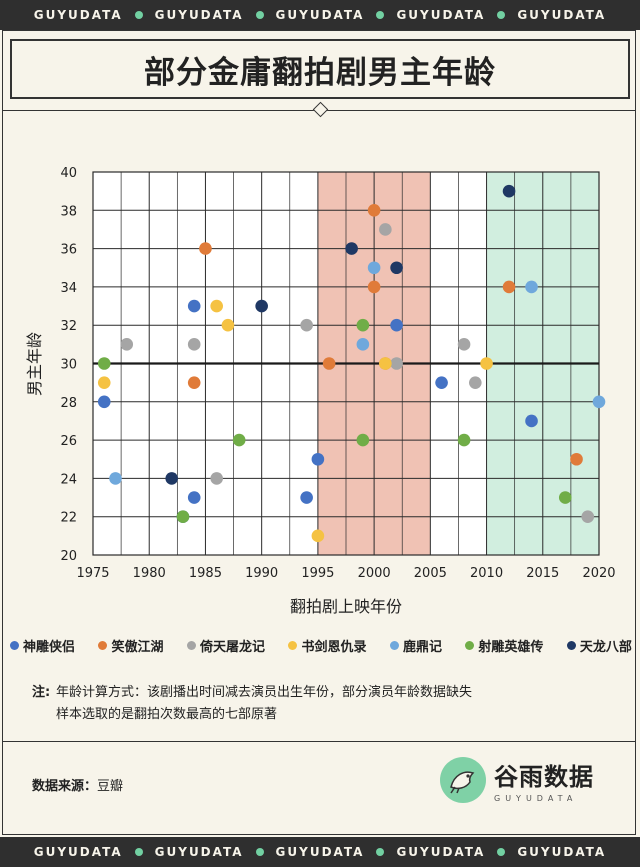 The height and width of the screenshot is (867, 640). Describe the element at coordinates (167, 714) in the screenshot. I see `notes-line-2: 样本选取的是翻拍次数最高的七部原著` at that location.